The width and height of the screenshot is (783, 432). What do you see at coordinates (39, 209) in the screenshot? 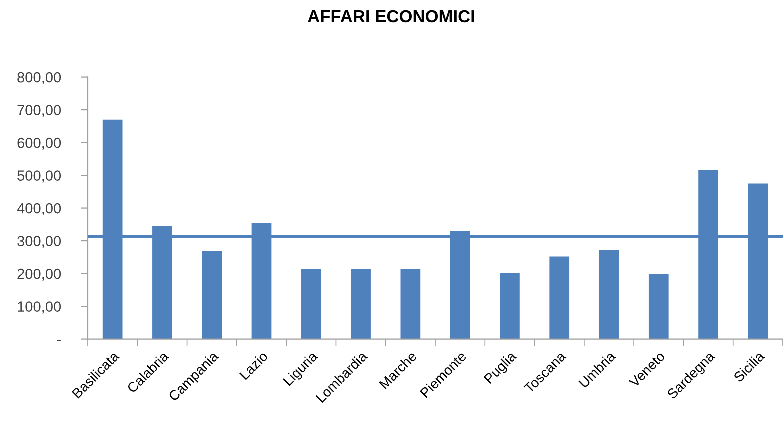
I see `y-tick-label: 400,00` at bounding box center [39, 209].